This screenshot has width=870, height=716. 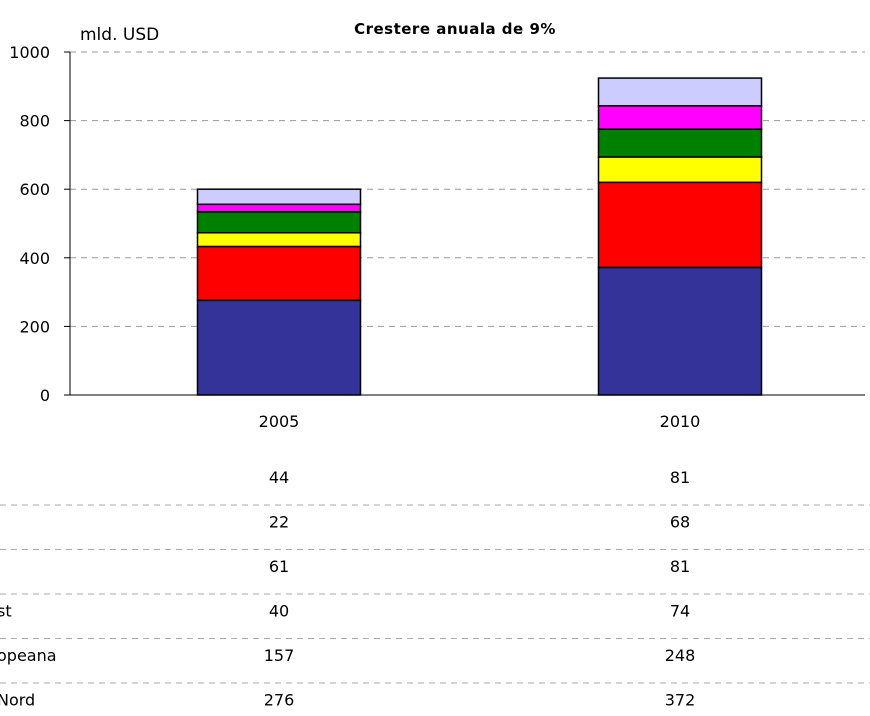 I want to click on table-cell: 74, so click(x=680, y=611).